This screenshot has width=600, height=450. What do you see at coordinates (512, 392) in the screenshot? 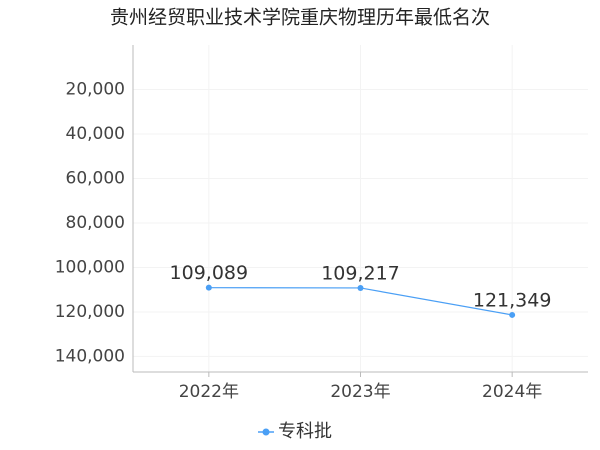
I see `x-tick-label: 2024年` at bounding box center [512, 392].